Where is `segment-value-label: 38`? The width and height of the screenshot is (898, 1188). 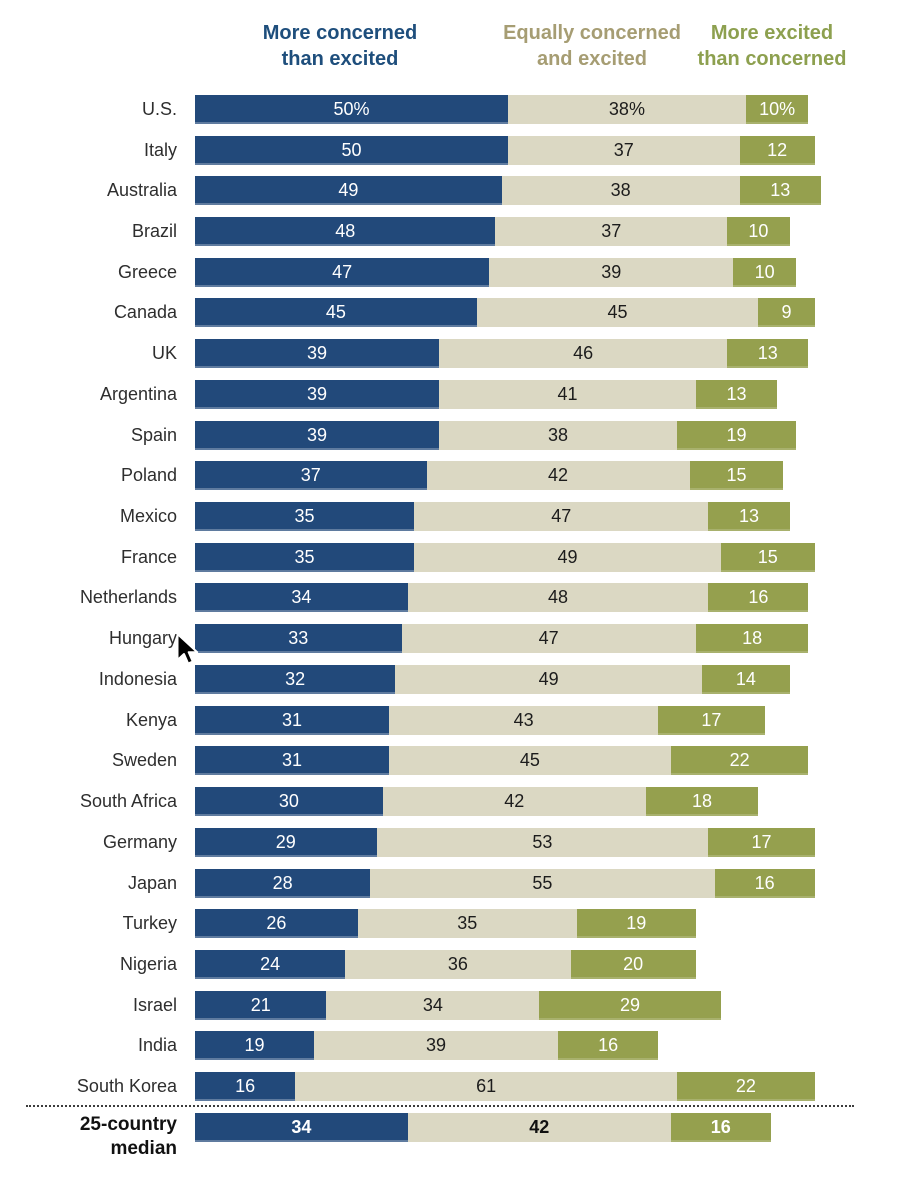
segment-value-label: 38 is located at coordinates (620, 190).